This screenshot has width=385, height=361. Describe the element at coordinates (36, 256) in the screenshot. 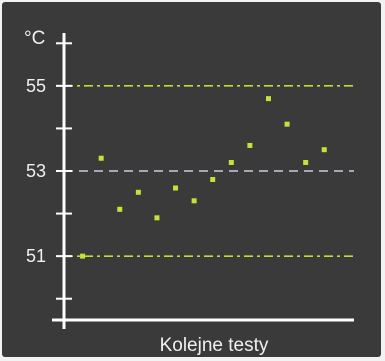

I see `y-tick-label-51: 51` at that location.